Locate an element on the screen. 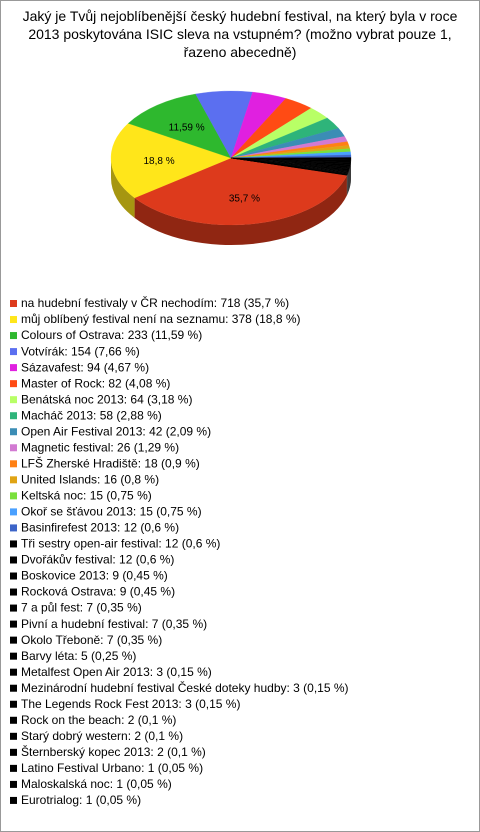 This screenshot has height=832, width=480. legend-label: 7 a půl fest: 7 (0,35 %) is located at coordinates (81, 608).